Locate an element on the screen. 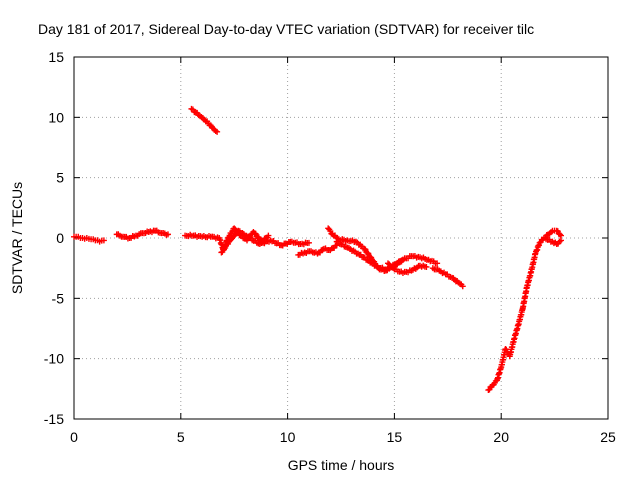  y-tick-label: 0 is located at coordinates (60, 238).